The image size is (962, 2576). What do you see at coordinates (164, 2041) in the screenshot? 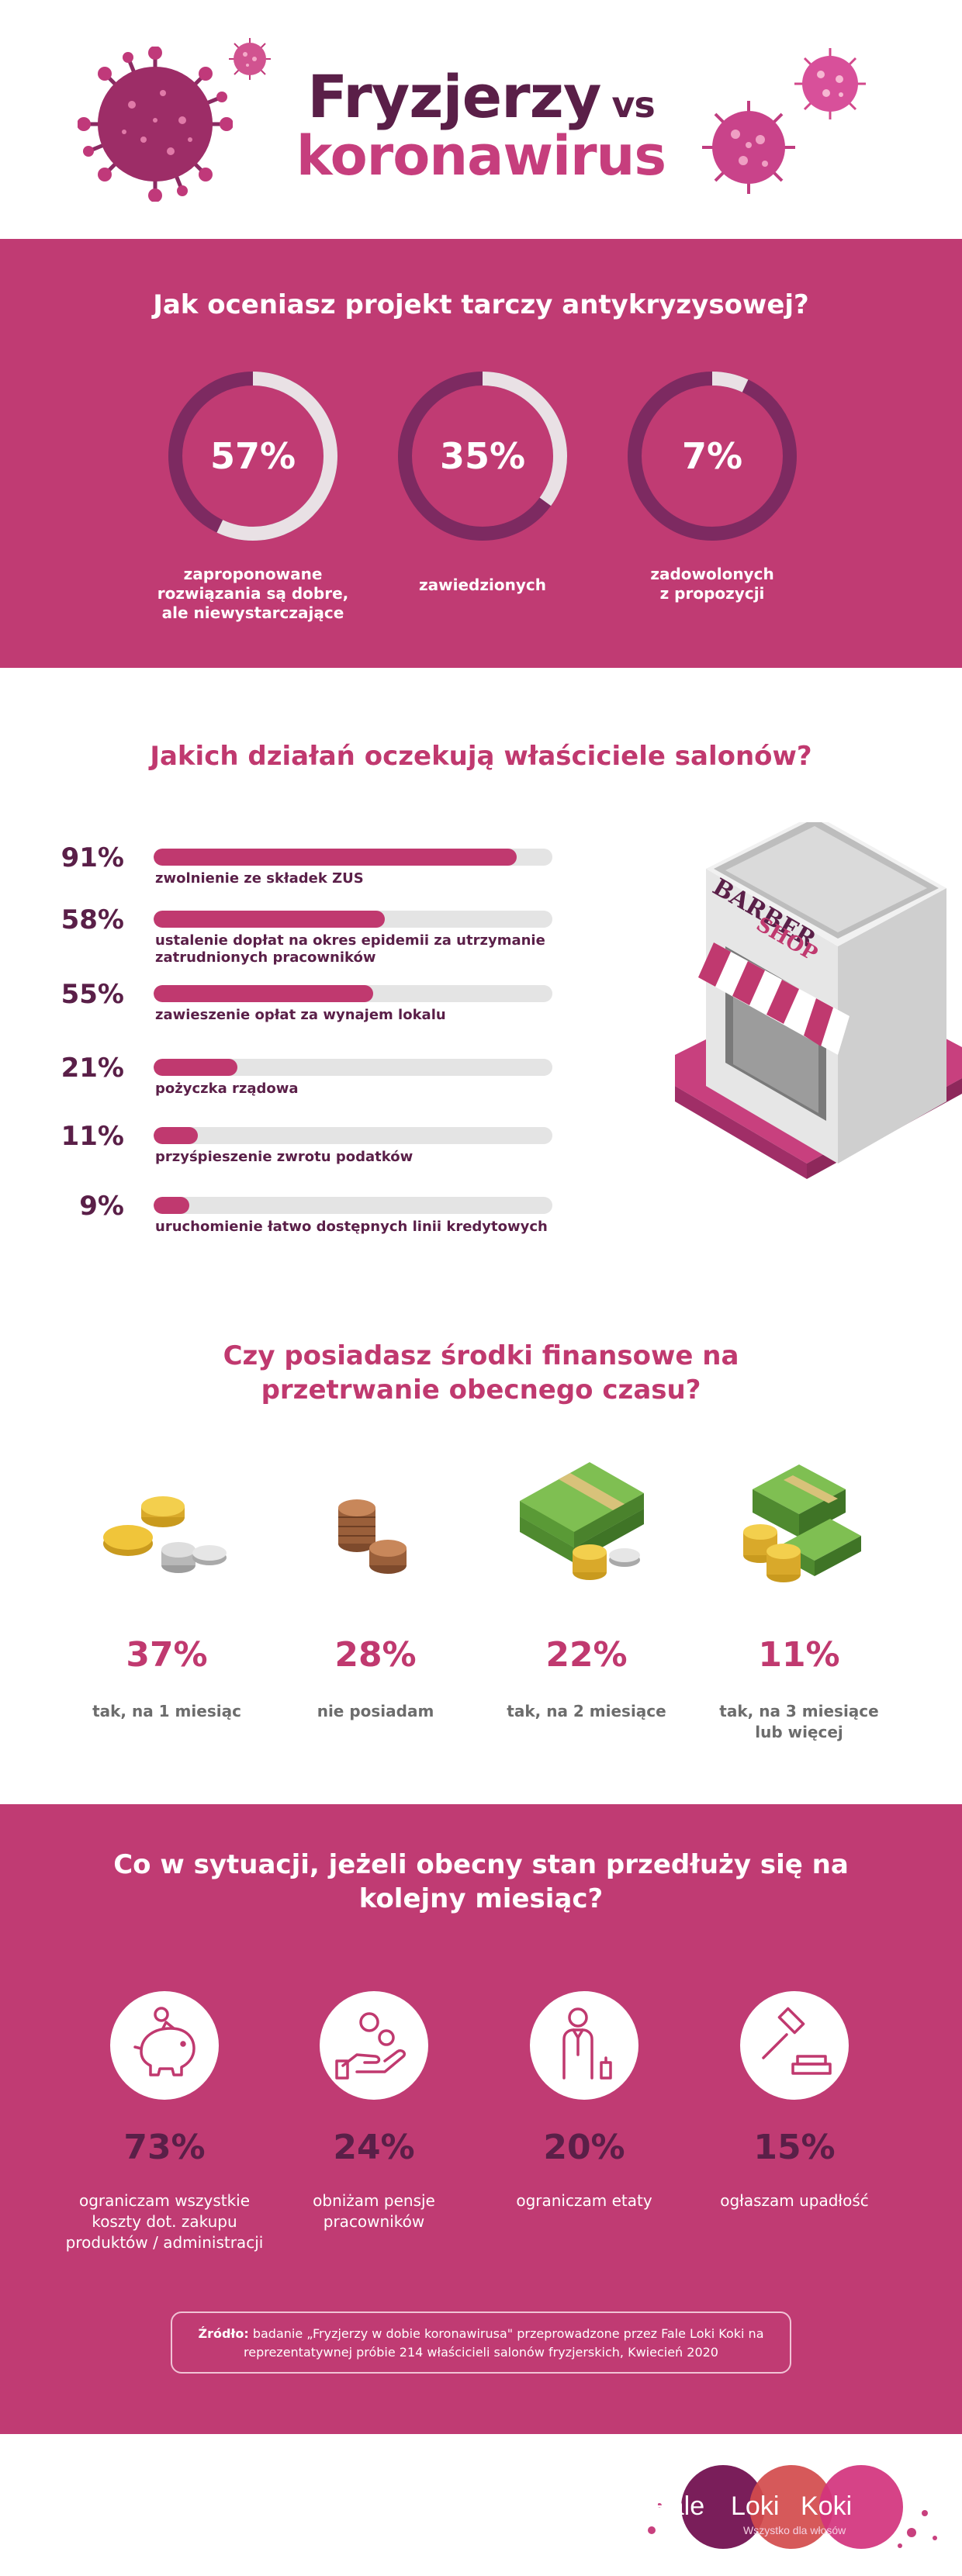
I see `piggy-bank-icon` at bounding box center [164, 2041].